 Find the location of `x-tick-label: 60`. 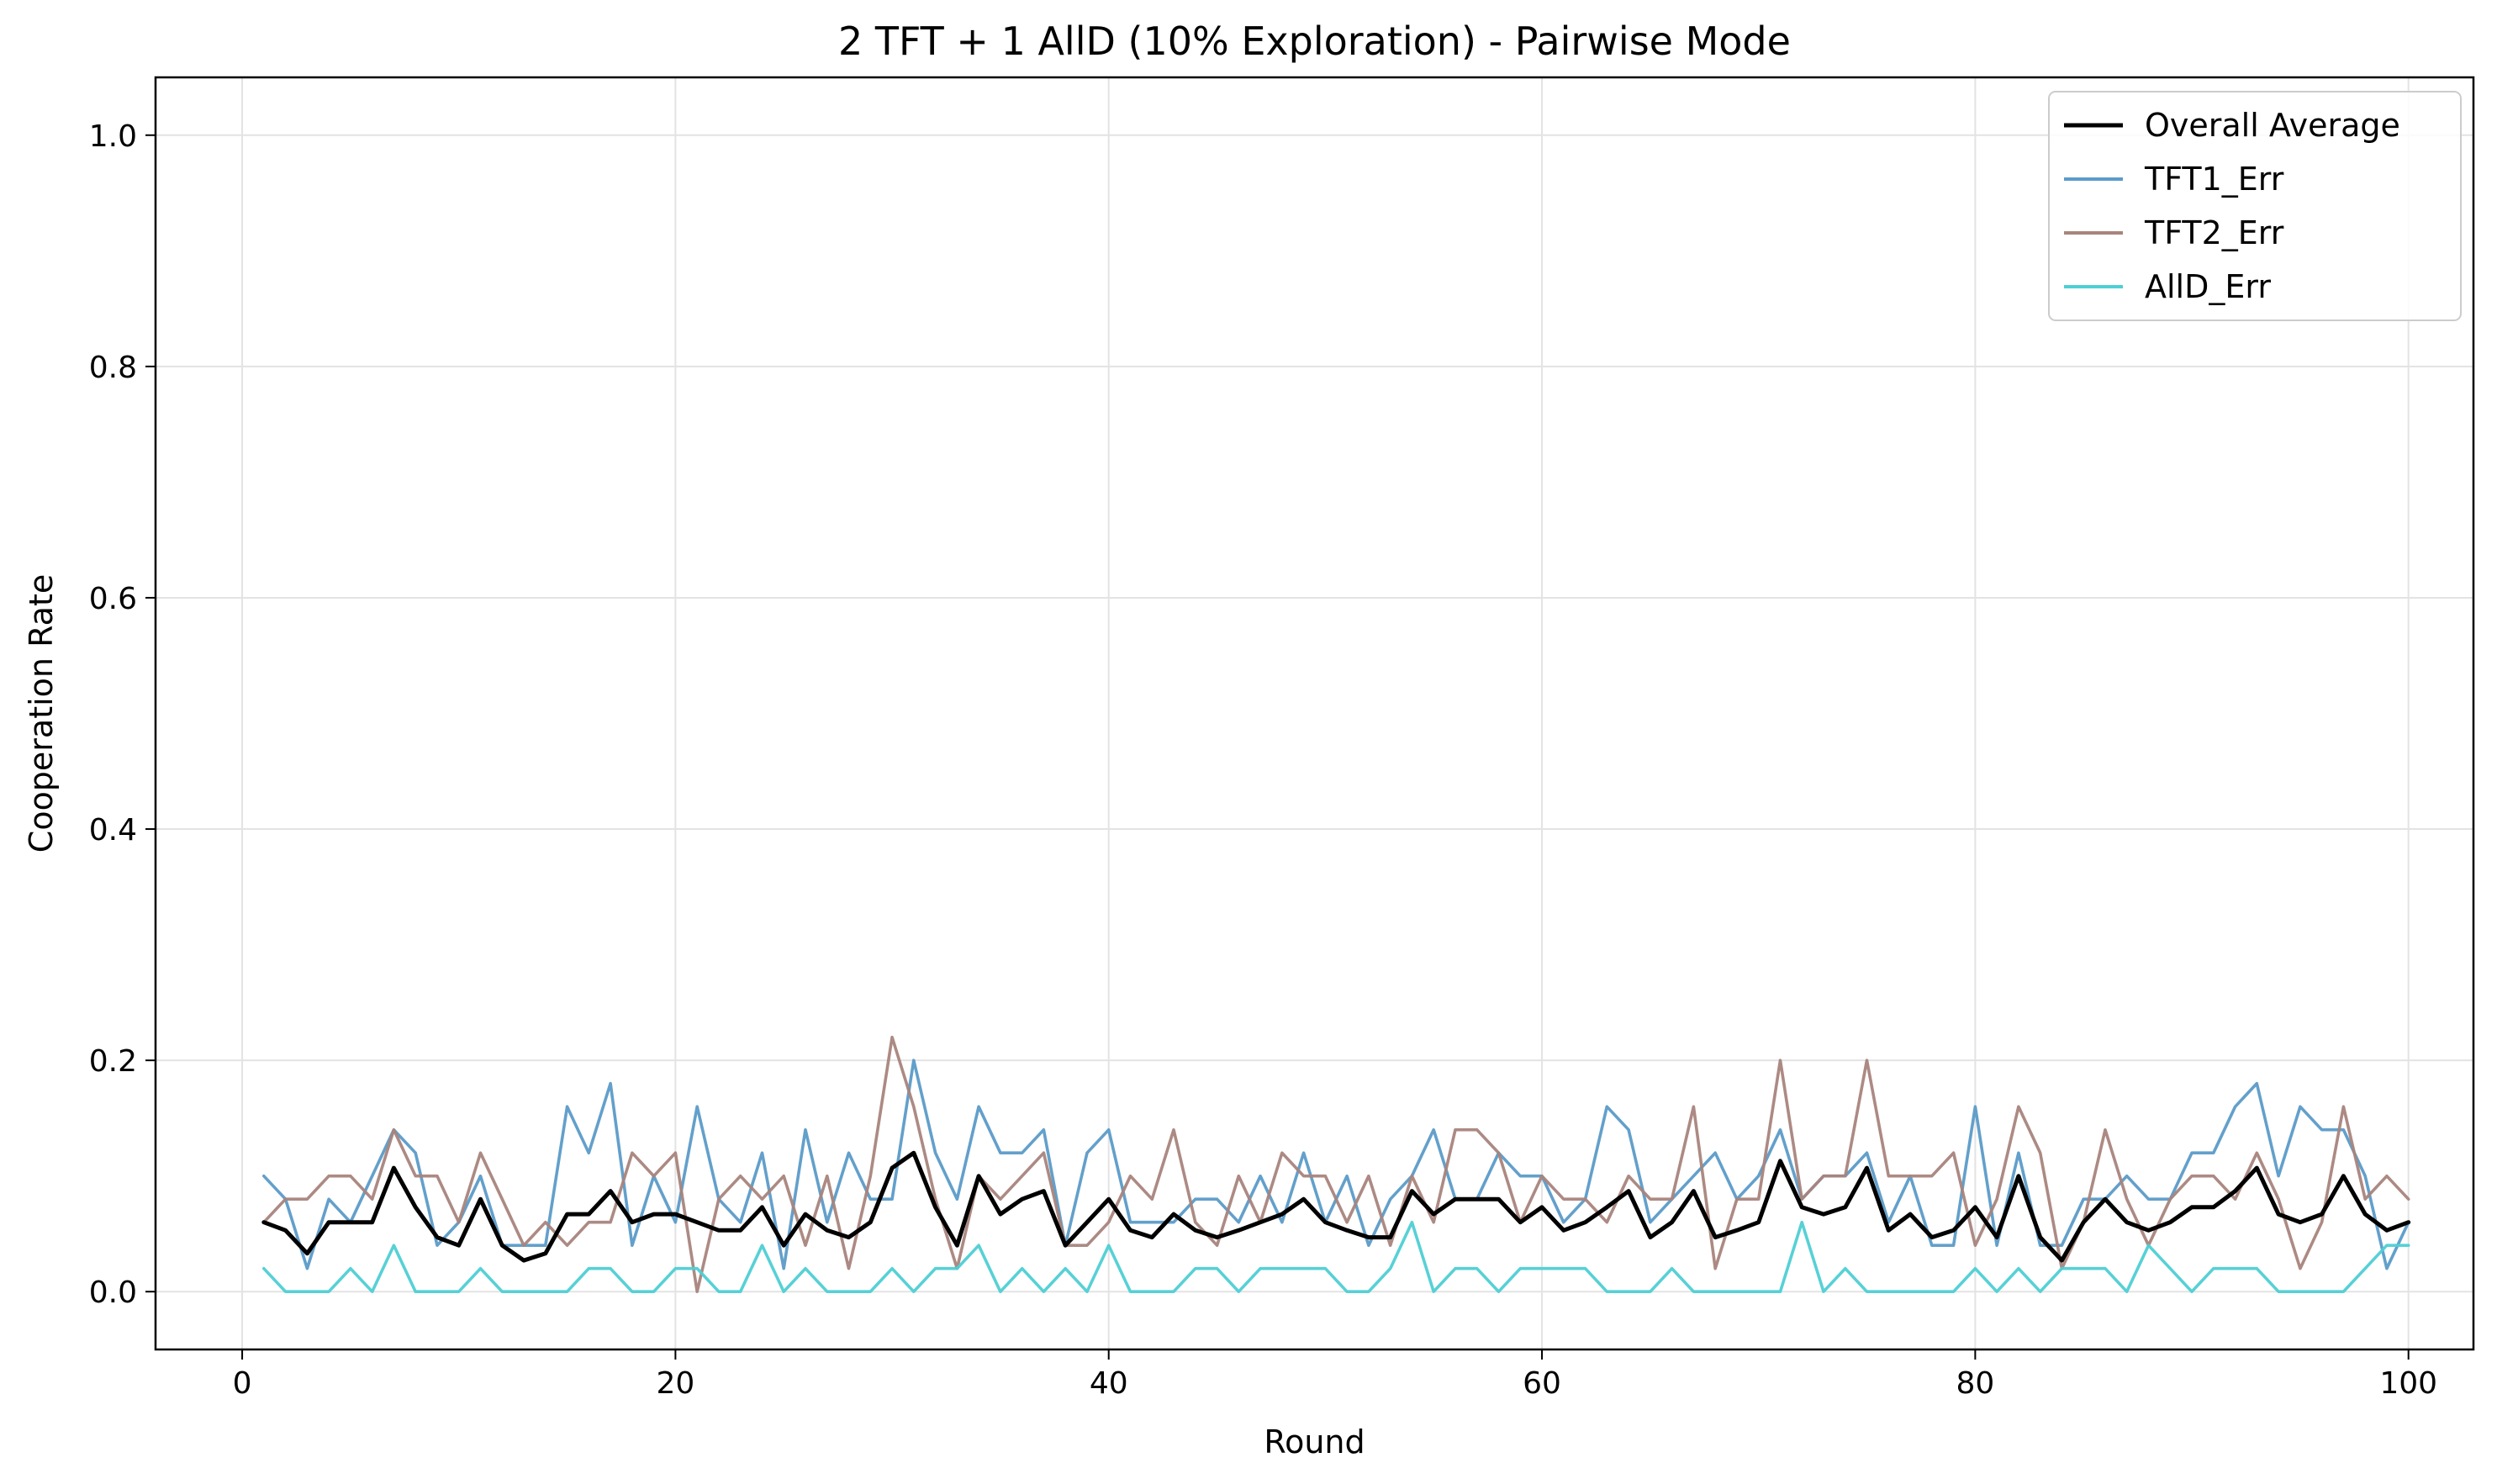

x-tick-label: 60 is located at coordinates (1542, 1383).